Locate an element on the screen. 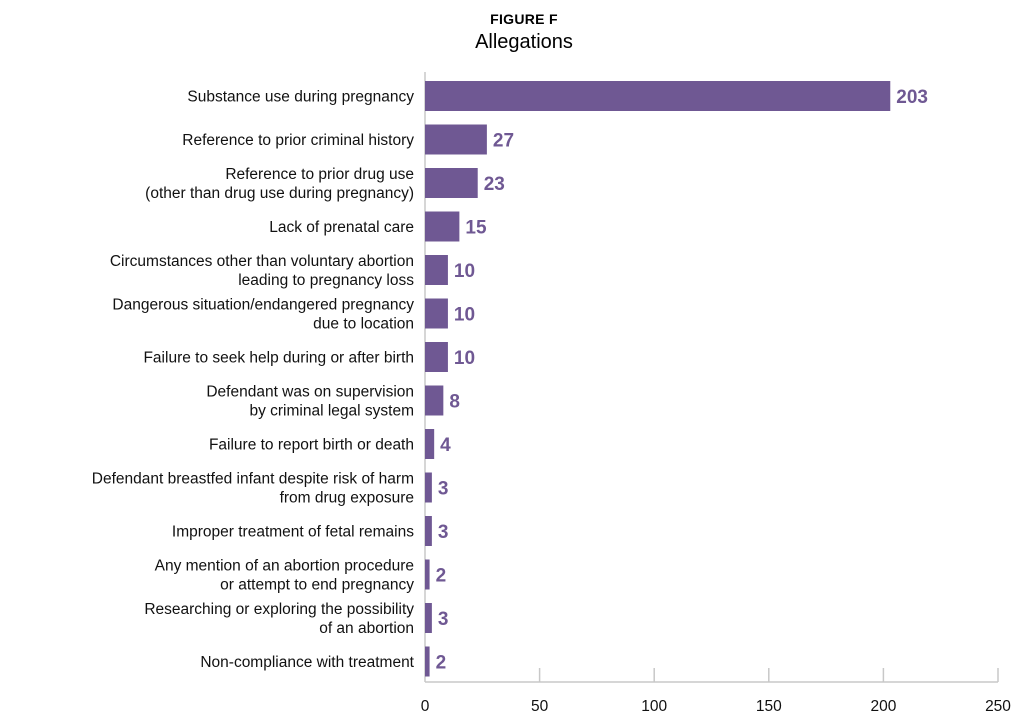 The image size is (1024, 726). category-label: Non-compliance with treatment is located at coordinates (307, 662).